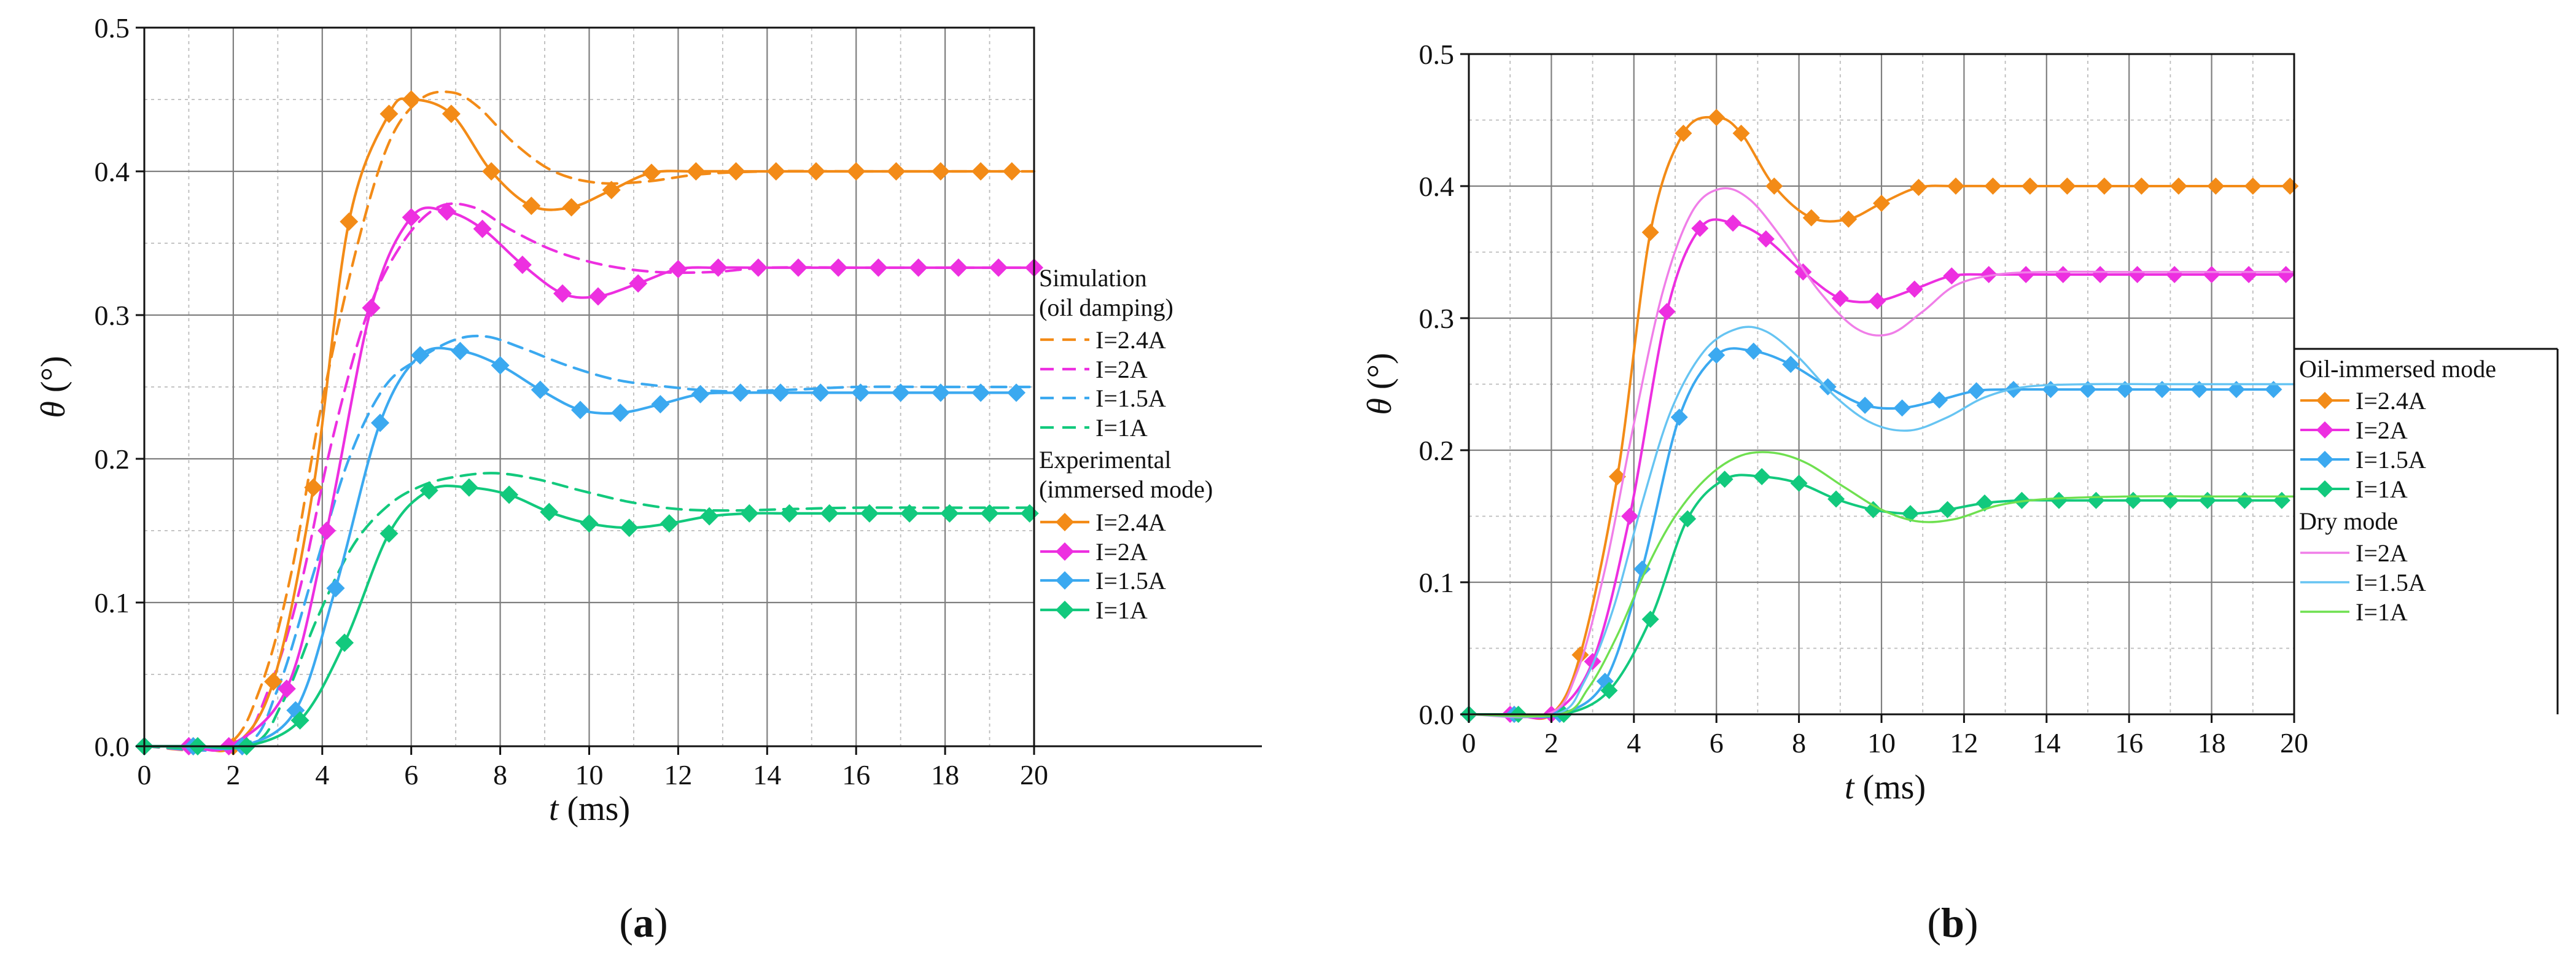  I want to click on chart-a-x-tick-label: 8, so click(500, 774).